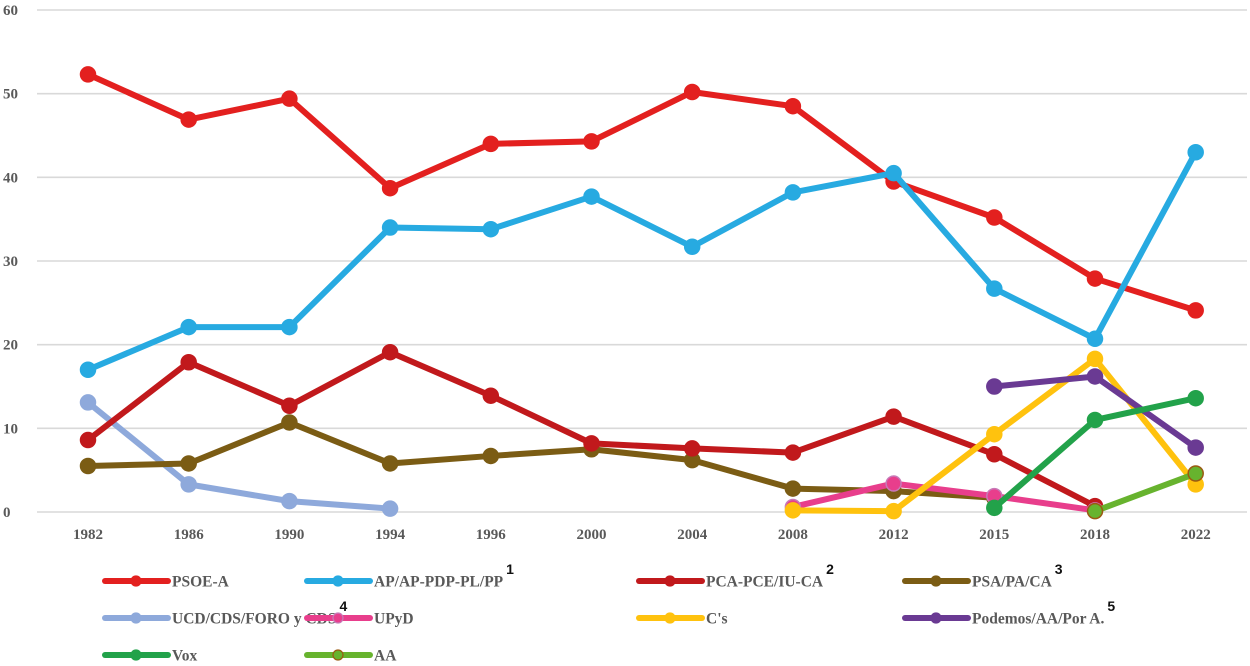 The width and height of the screenshot is (1250, 666). Describe the element at coordinates (10, 346) in the screenshot. I see `y-tick-label: 20` at that location.